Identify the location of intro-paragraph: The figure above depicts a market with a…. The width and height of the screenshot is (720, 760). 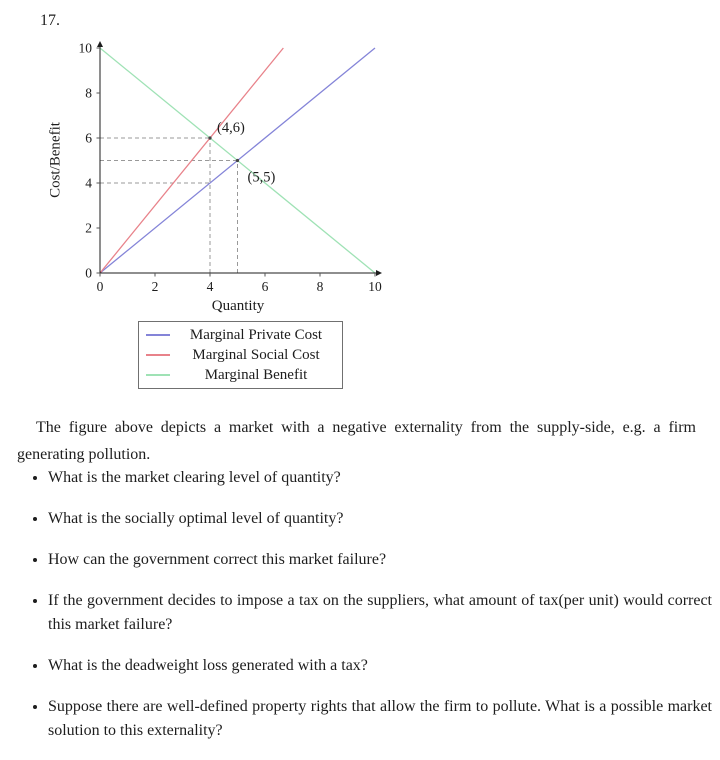
(356, 441).